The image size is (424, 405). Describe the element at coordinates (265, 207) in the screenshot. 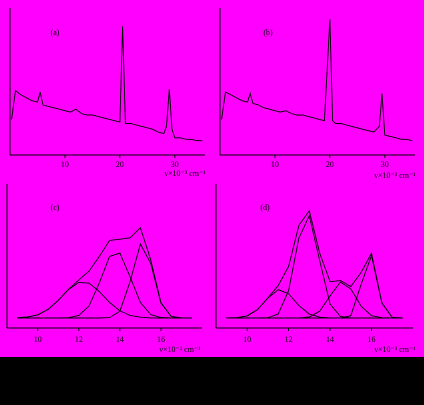

I see `panel-label: (d)` at that location.